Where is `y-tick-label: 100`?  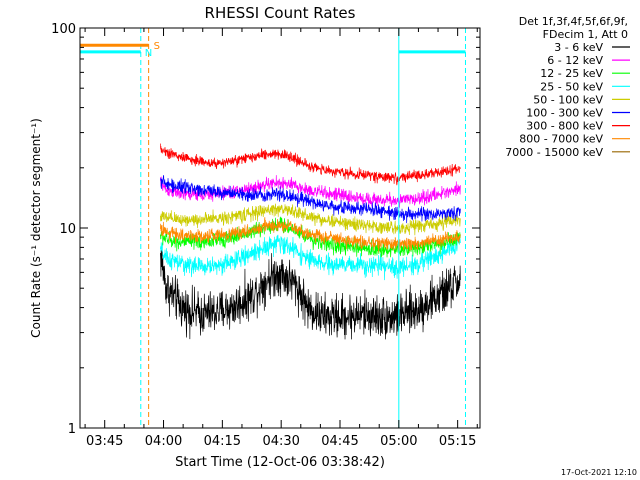
y-tick-label: 100 is located at coordinates (63, 29).